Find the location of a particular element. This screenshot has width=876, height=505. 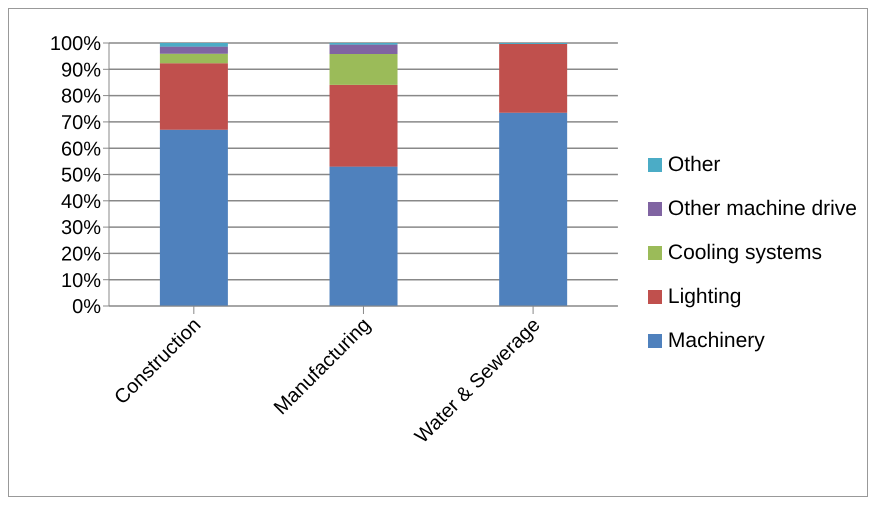

y-tick-label: 0% is located at coordinates (87, 307).